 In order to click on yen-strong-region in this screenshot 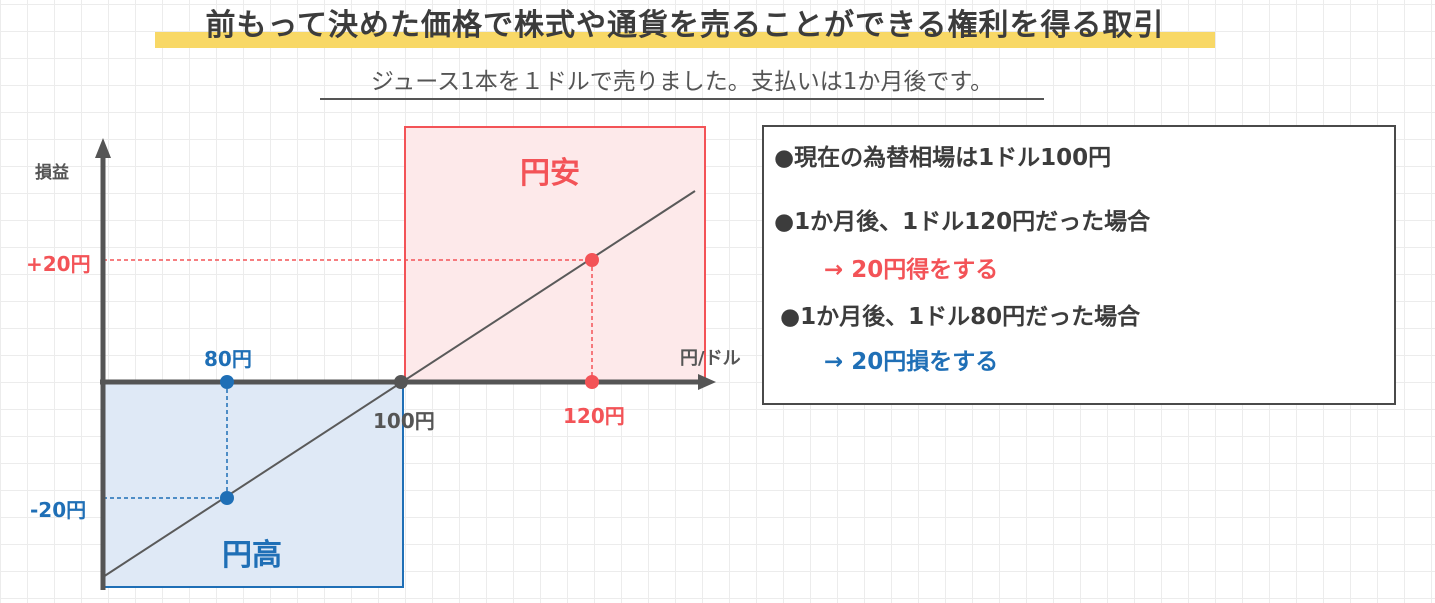, I will do `click(253, 484)`.